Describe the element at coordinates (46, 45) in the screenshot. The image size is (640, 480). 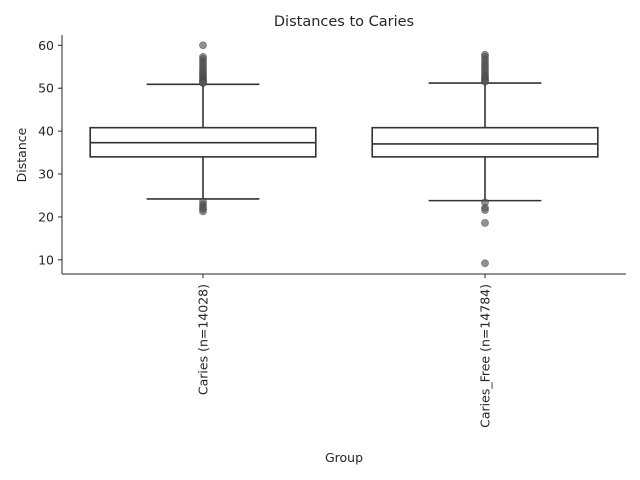
I see `y-tick-label: 60` at that location.